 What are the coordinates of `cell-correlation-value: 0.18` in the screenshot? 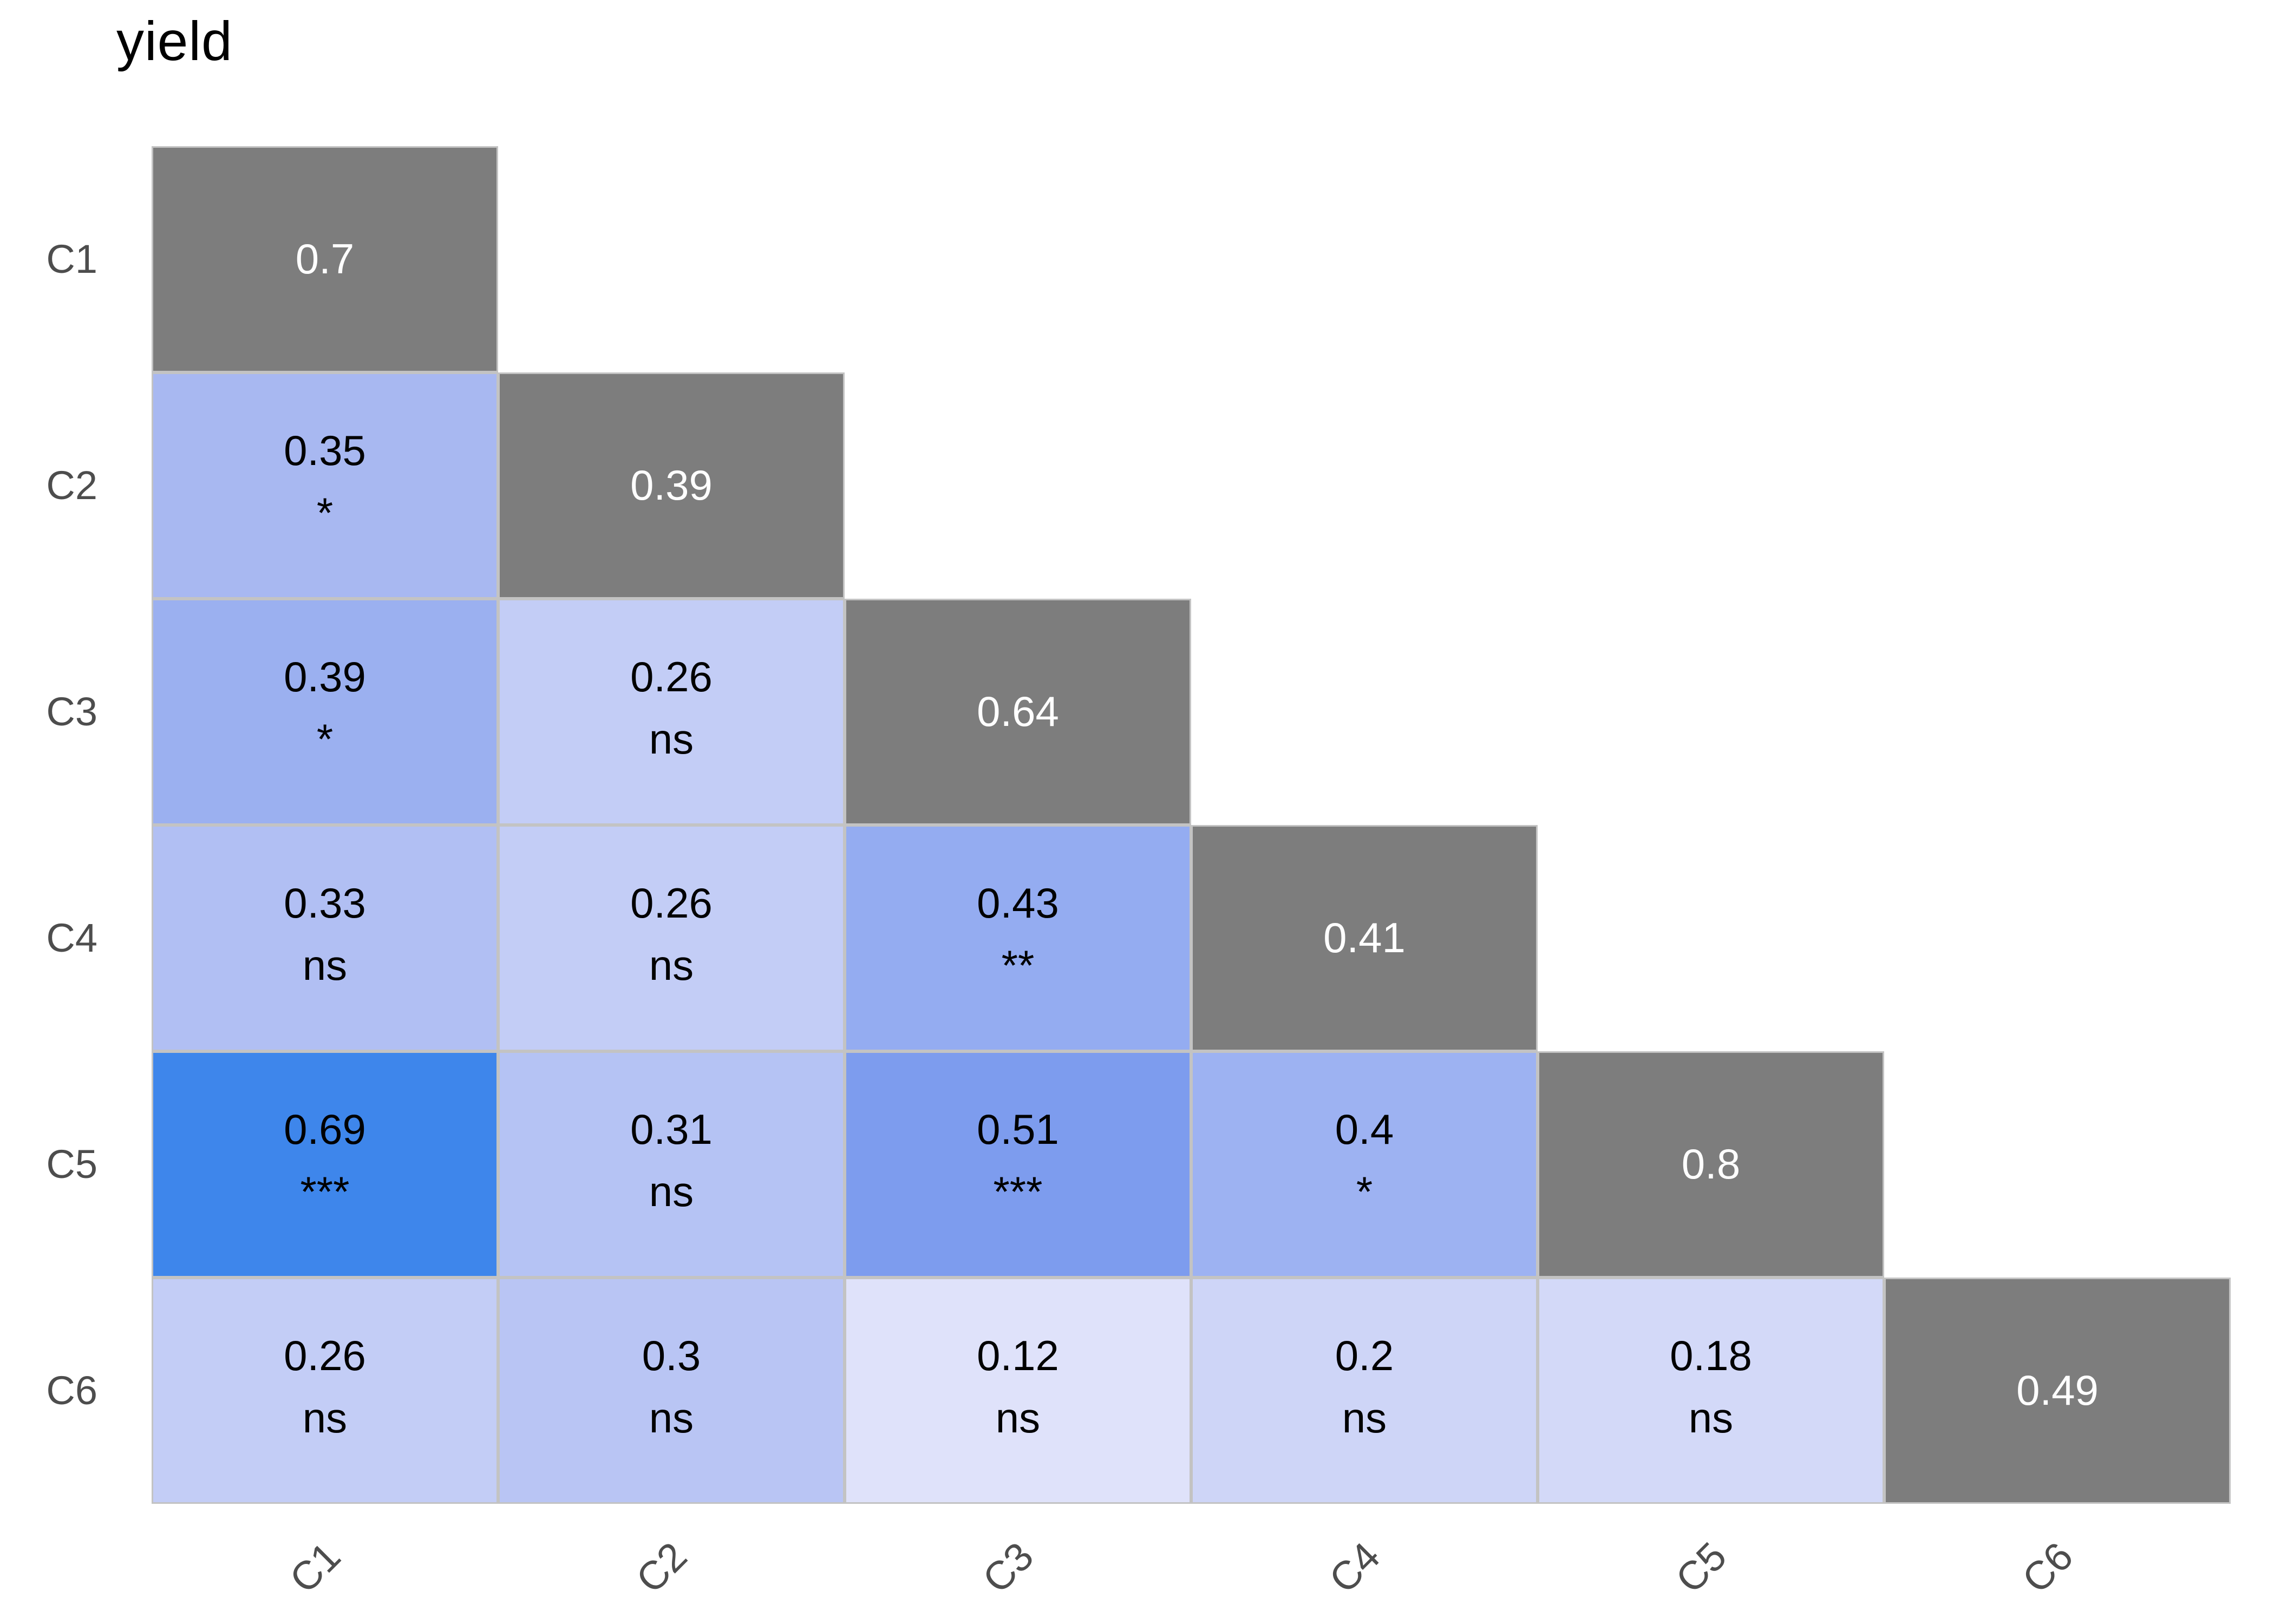 It's located at (1711, 1355).